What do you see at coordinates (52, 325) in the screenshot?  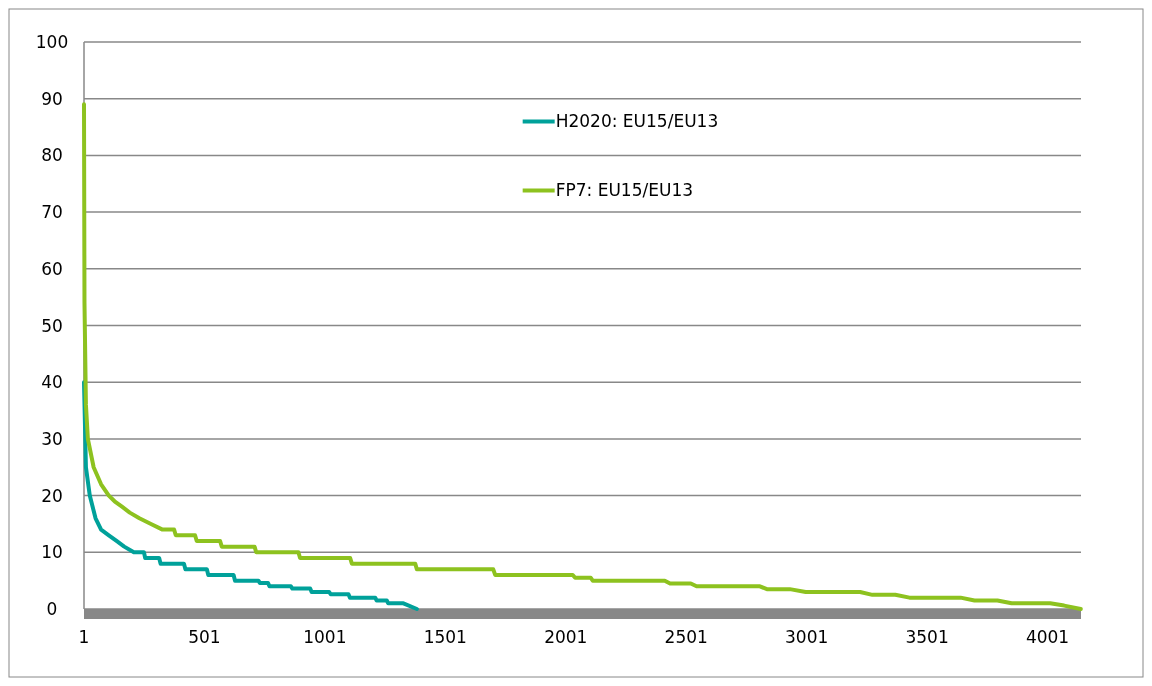 I see `y-tick-label: 50` at bounding box center [52, 325].